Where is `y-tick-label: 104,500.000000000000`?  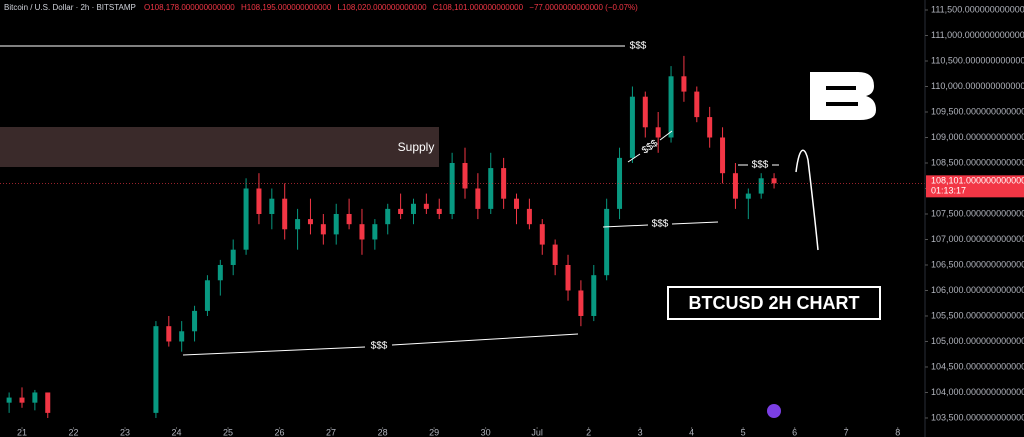
y-tick-label: 104,500.000000000000 is located at coordinates (977, 366).